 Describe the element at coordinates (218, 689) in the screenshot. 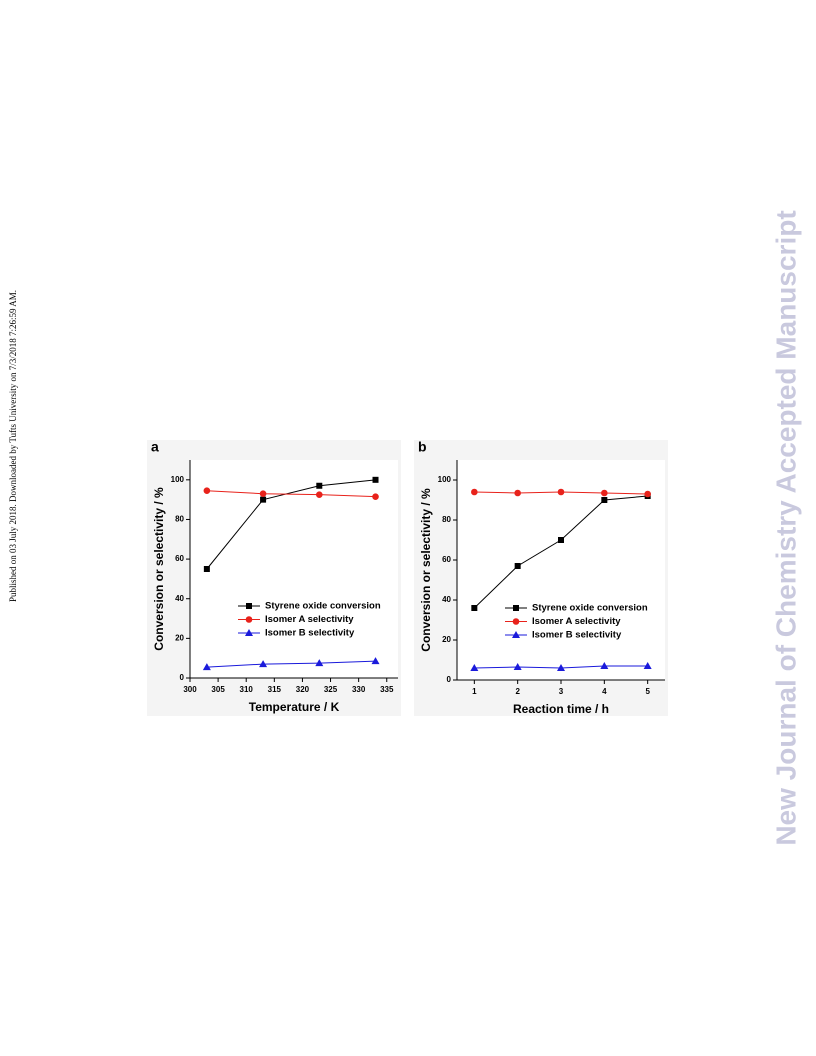

I see `x-tick-label: 305` at that location.